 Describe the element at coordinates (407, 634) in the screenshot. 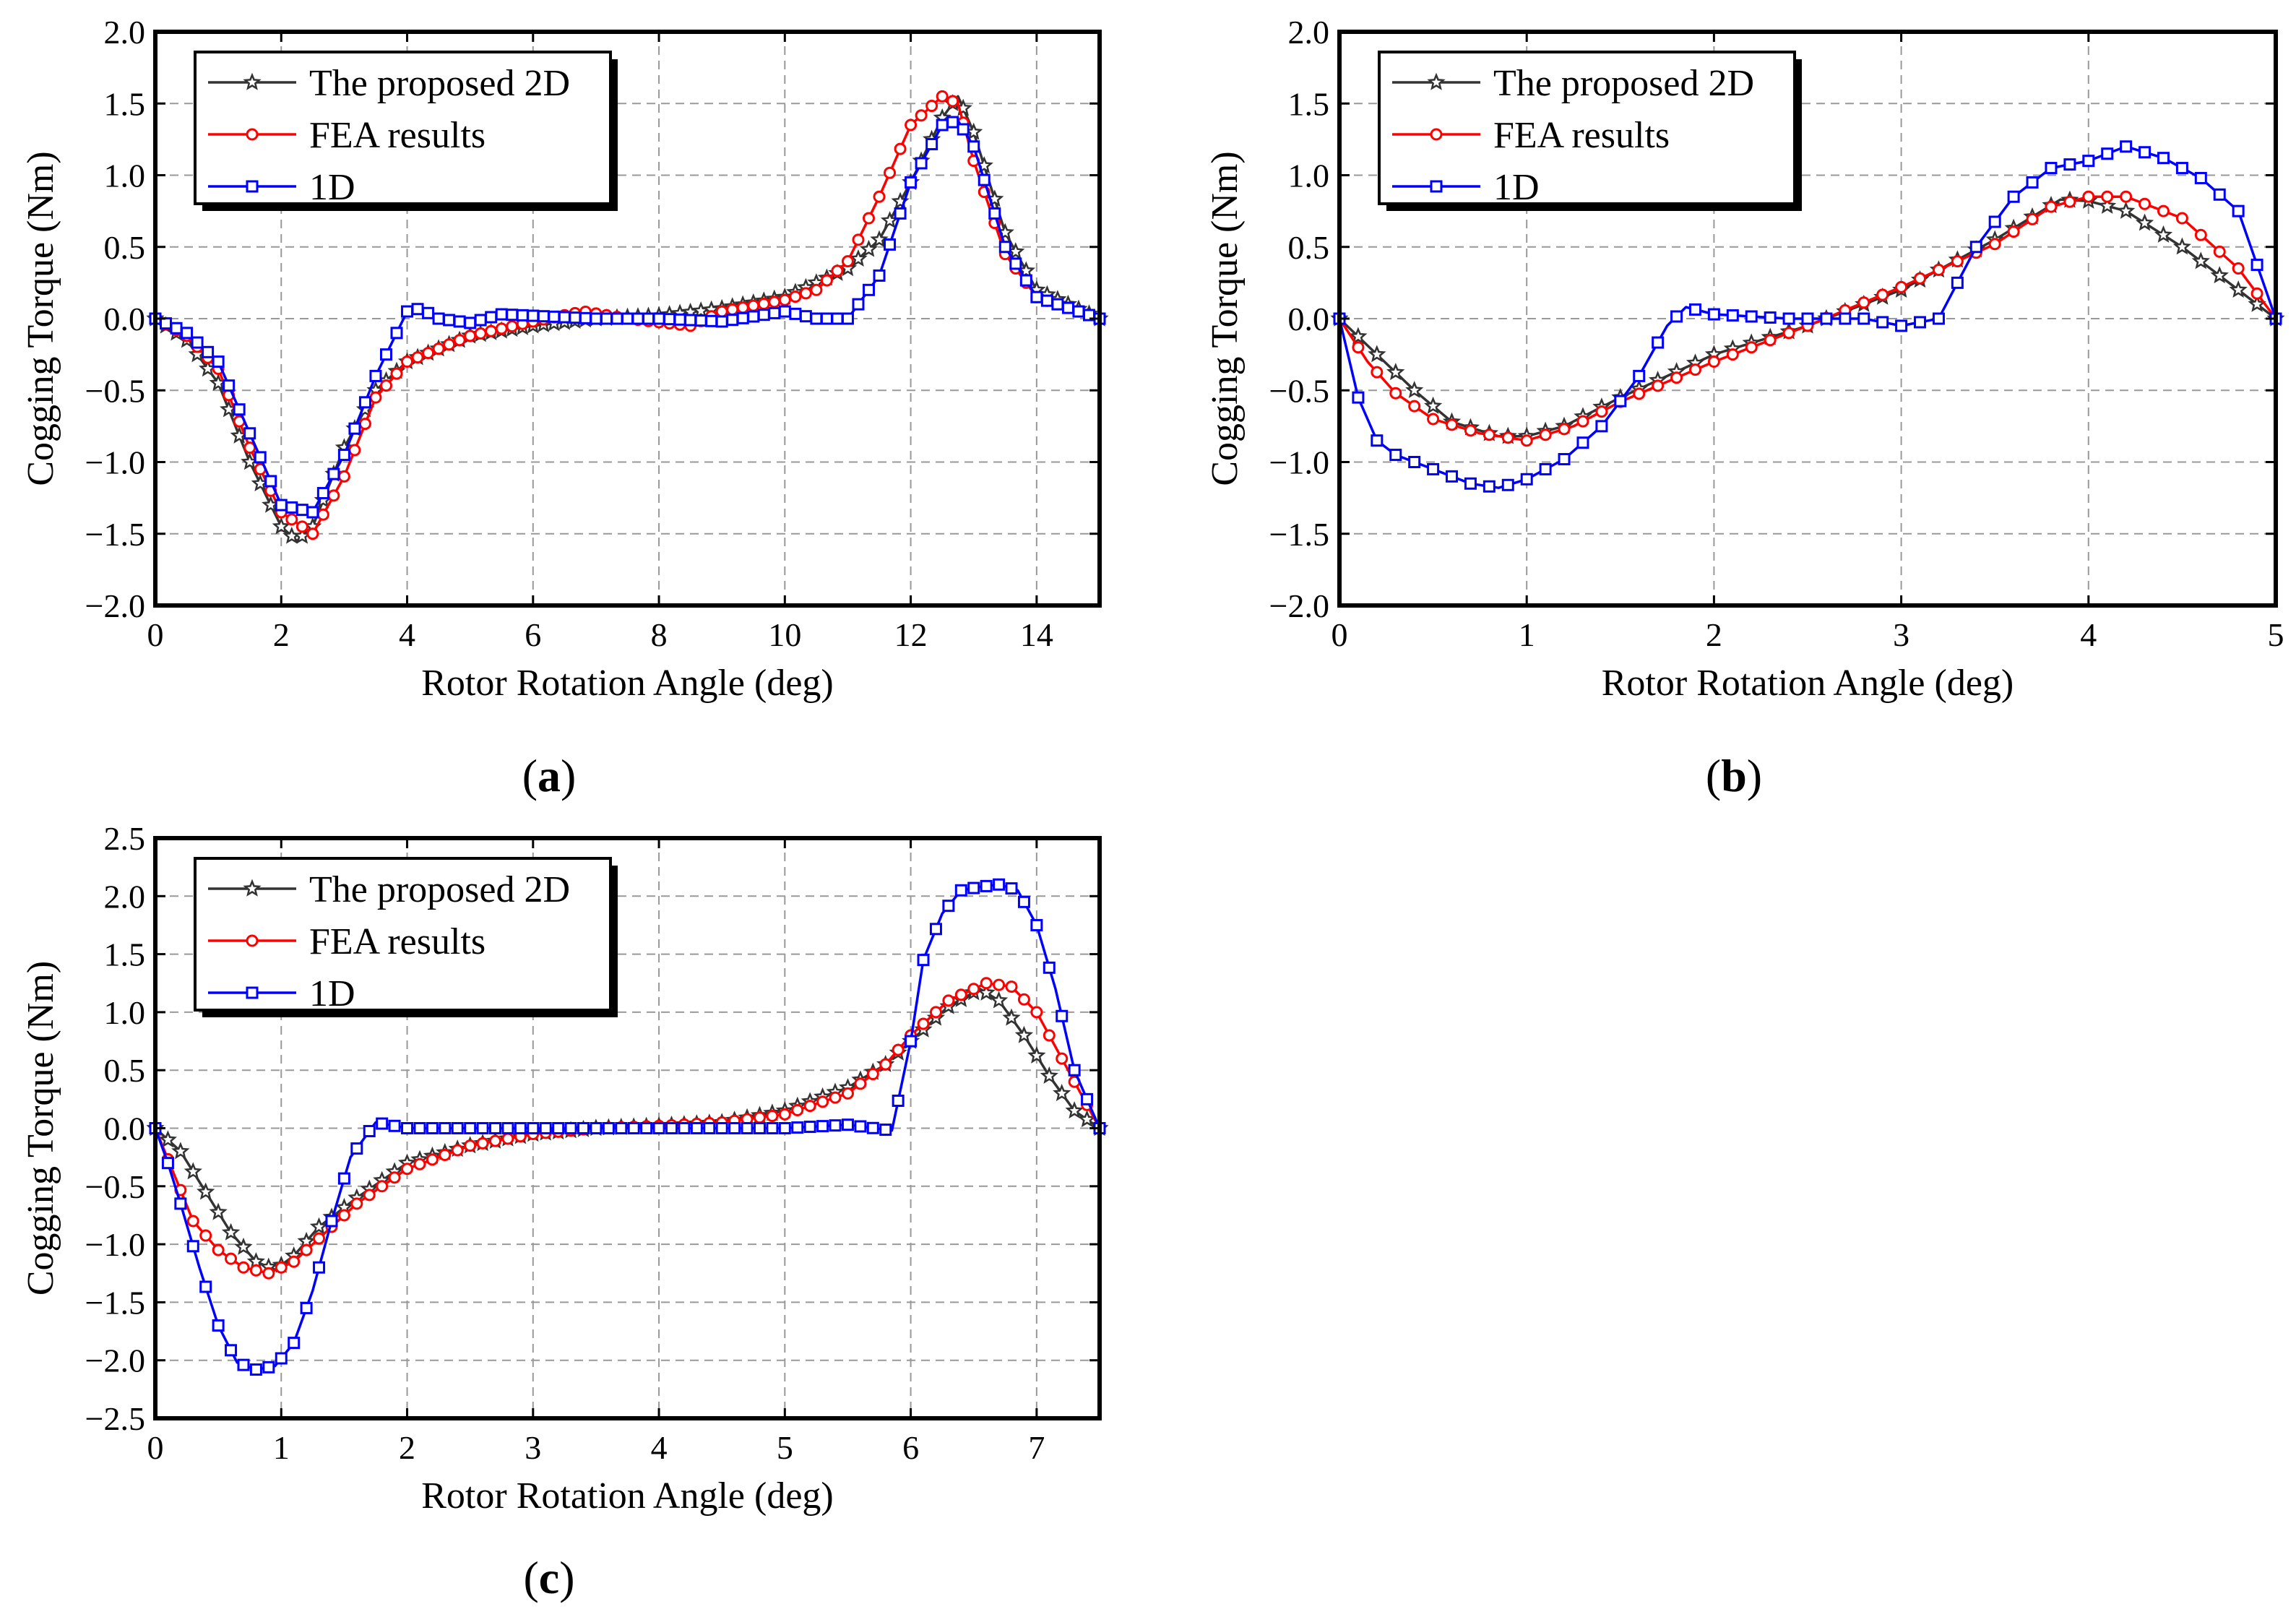

I see `x-tick-label: 4` at that location.